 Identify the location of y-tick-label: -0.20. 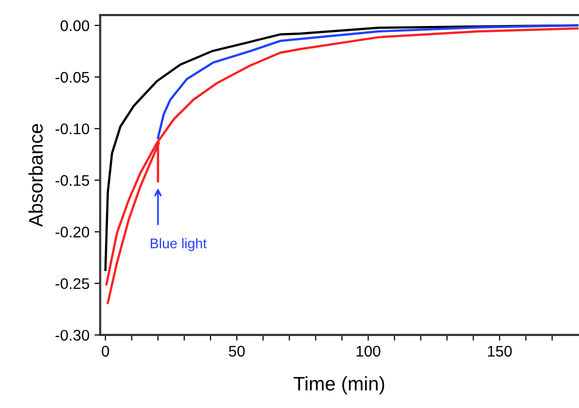
(73, 232).